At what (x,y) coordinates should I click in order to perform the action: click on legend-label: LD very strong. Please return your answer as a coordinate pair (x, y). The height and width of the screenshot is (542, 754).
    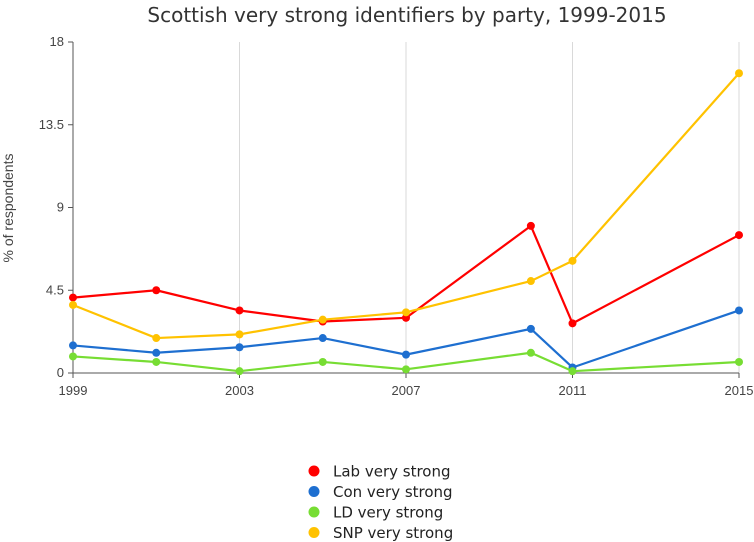
    Looking at the image, I should click on (388, 513).